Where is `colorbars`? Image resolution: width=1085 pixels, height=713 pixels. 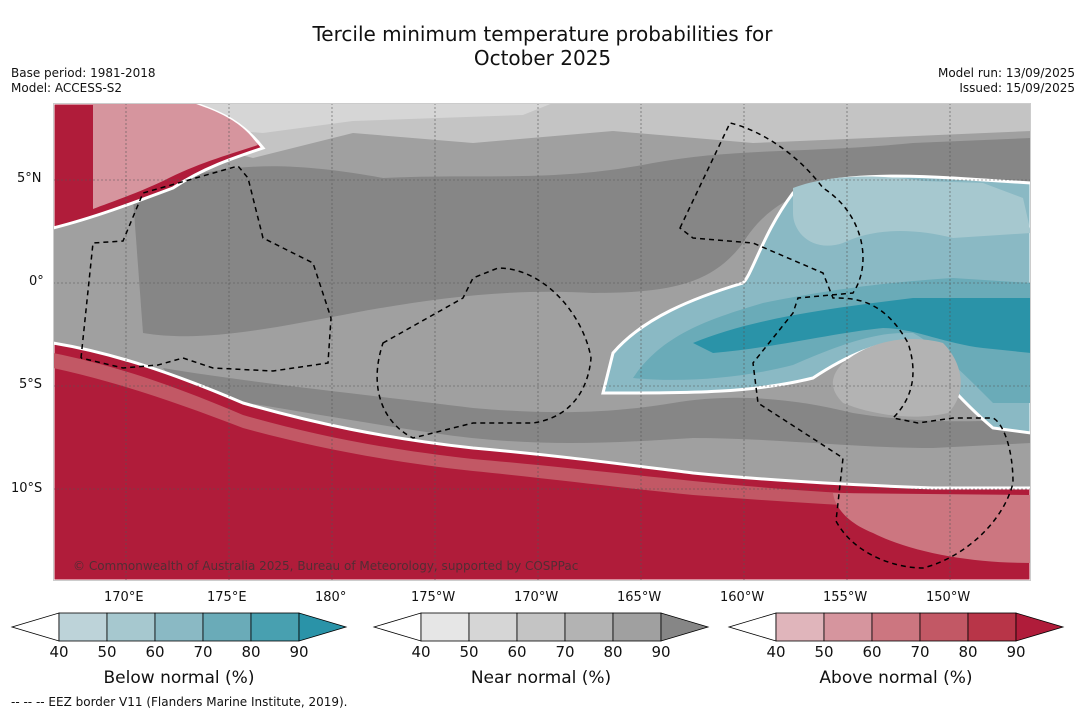 colorbars is located at coordinates (537, 627).